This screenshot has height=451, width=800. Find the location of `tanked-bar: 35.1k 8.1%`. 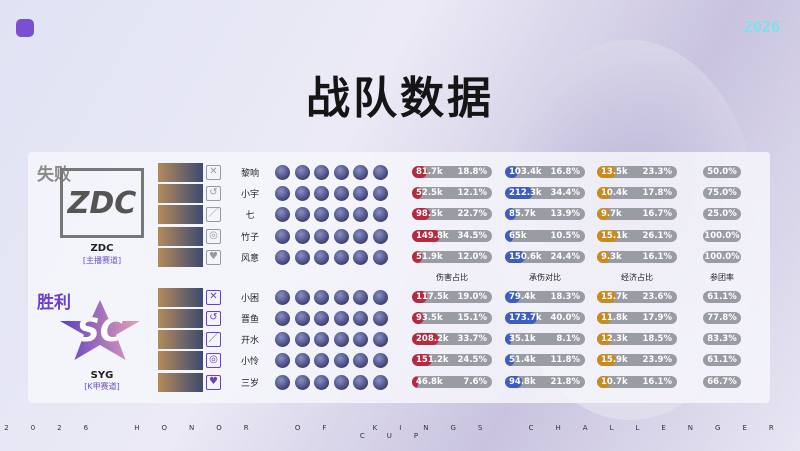

tanked-bar: 35.1k 8.1% is located at coordinates (545, 339).